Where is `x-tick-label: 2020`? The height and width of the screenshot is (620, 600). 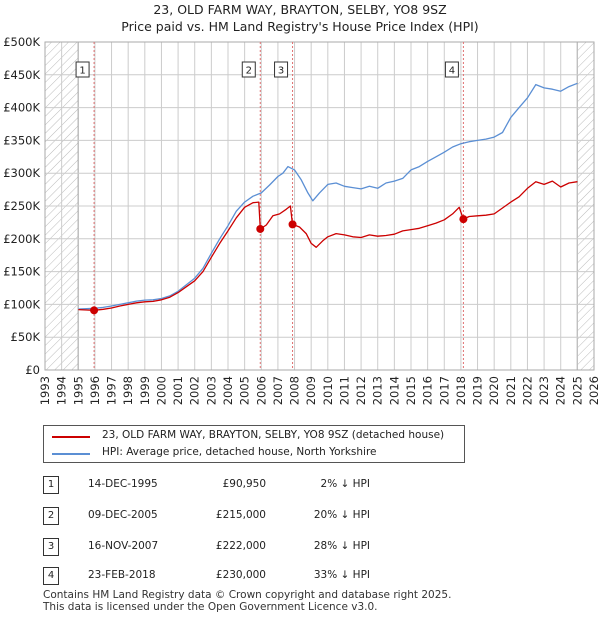 x-tick-label: 2020 is located at coordinates (494, 390).